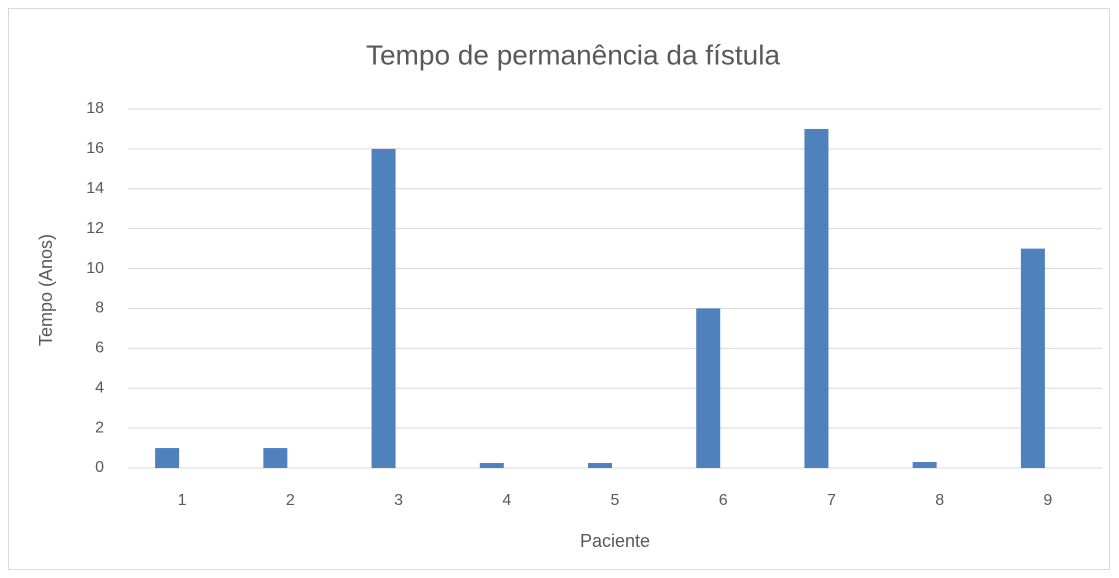  I want to click on x-tick-label: 9, so click(1047, 500).